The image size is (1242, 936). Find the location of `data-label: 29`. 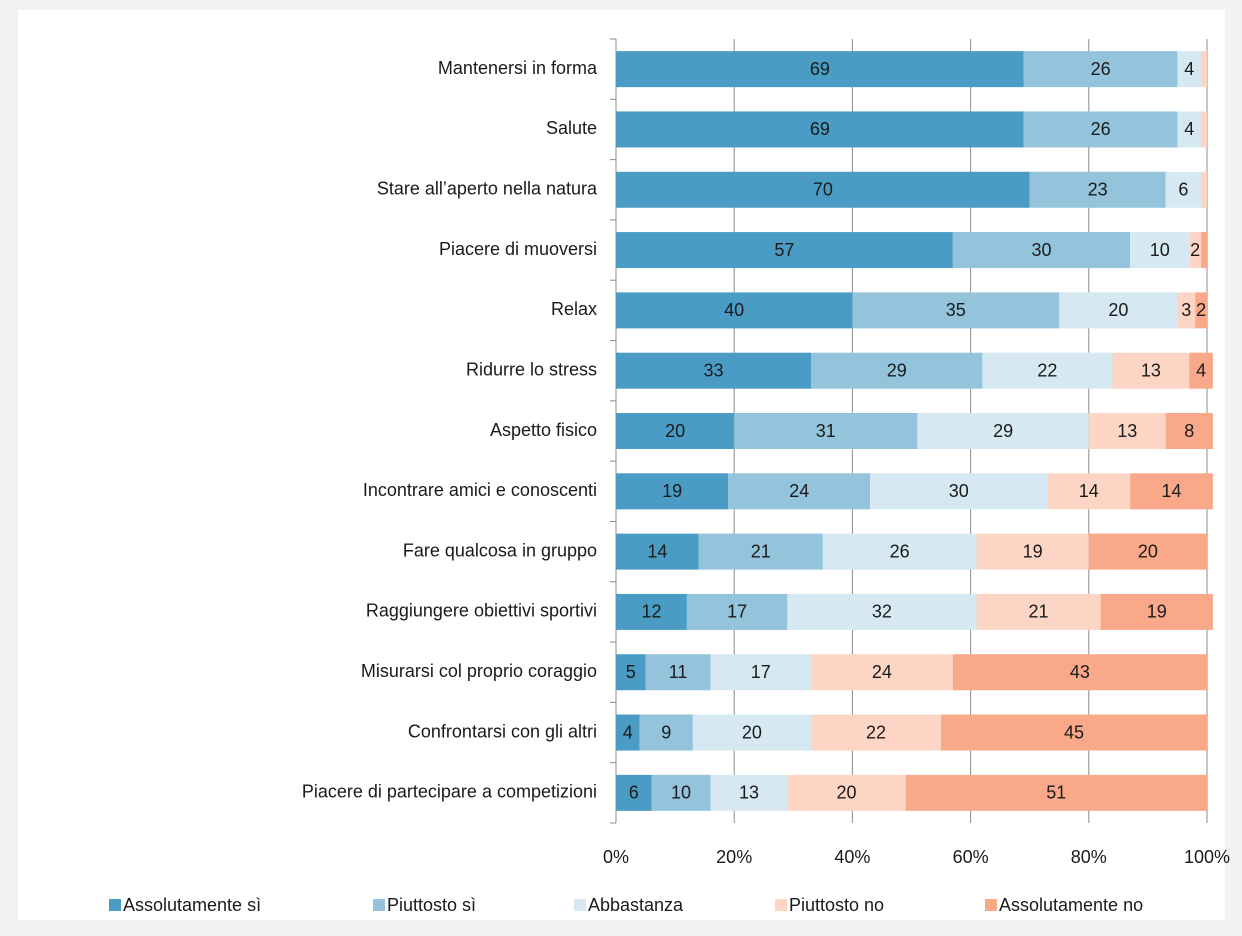

data-label: 29 is located at coordinates (1003, 431).